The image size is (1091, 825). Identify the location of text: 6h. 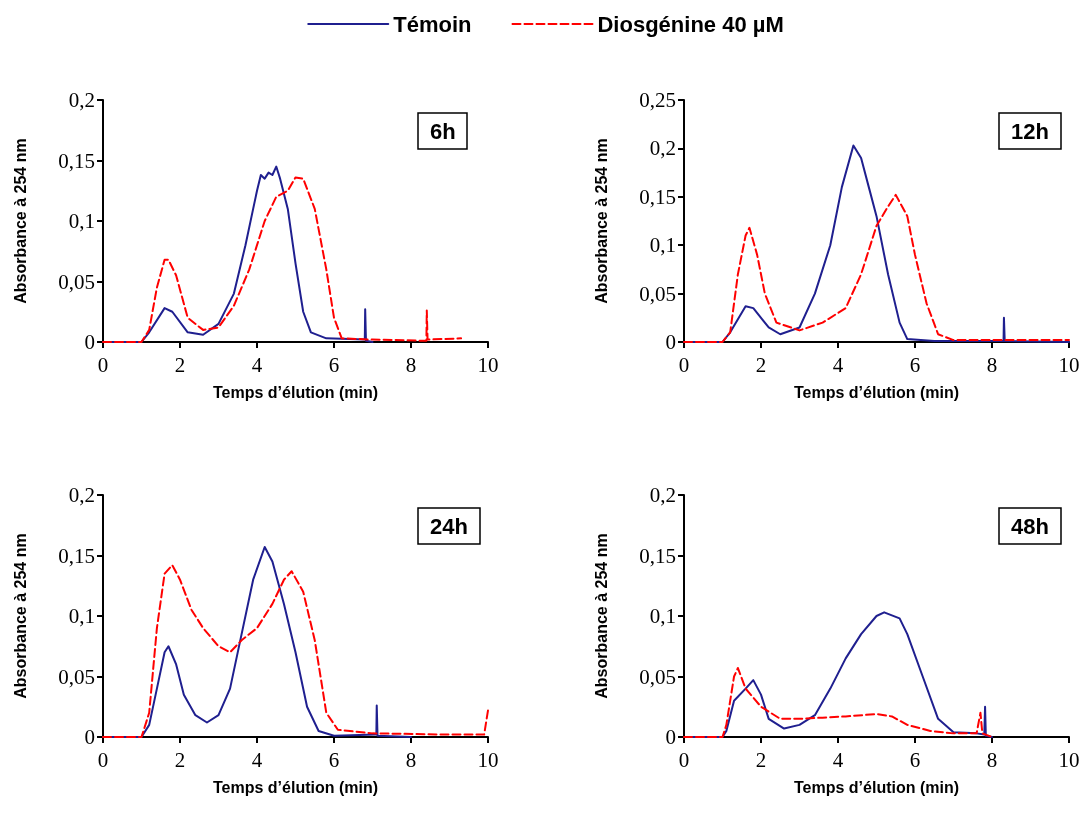
(443, 131).